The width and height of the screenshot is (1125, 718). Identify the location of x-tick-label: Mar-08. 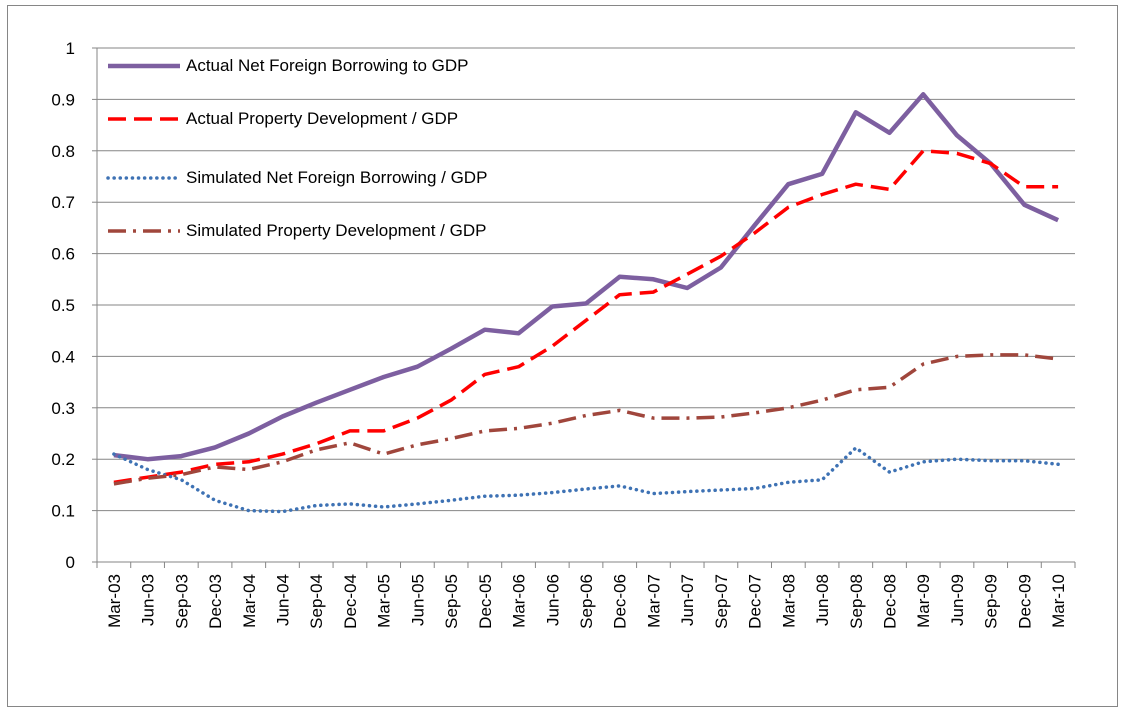
(788, 601).